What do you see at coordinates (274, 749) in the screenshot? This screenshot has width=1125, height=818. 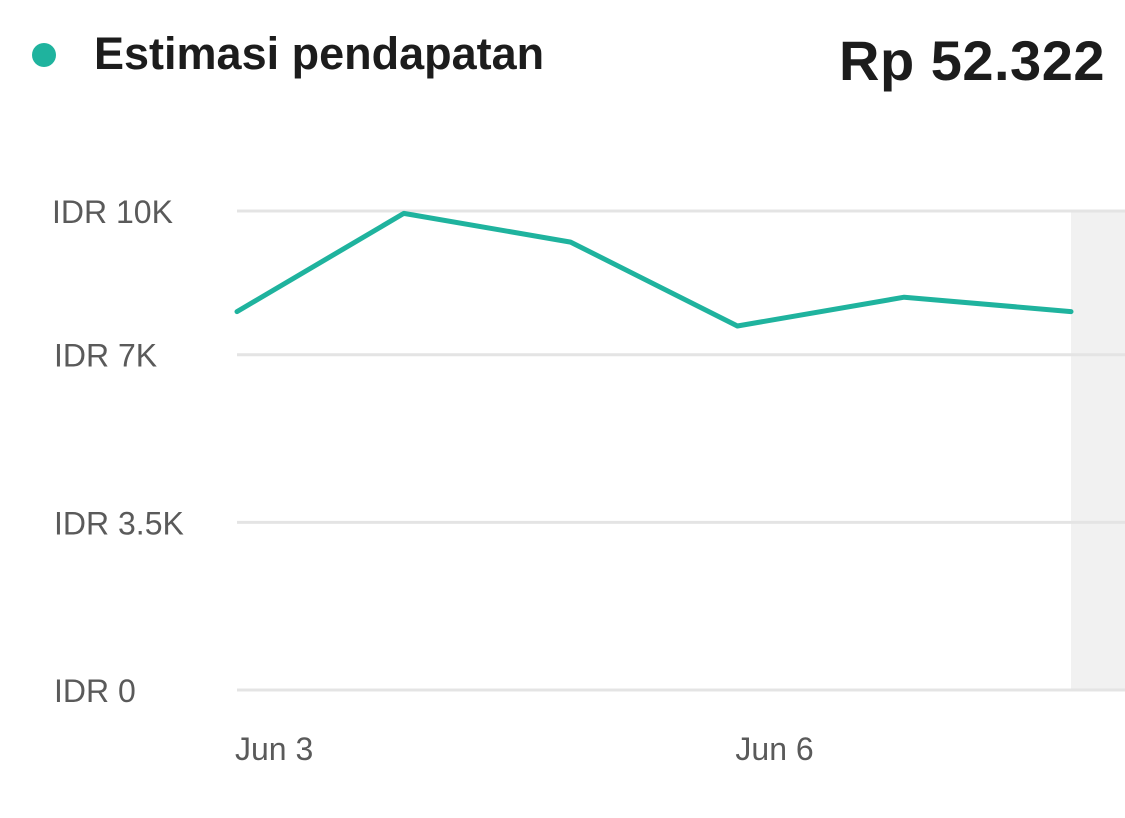 I see `x-tick-label: Jun 3` at bounding box center [274, 749].